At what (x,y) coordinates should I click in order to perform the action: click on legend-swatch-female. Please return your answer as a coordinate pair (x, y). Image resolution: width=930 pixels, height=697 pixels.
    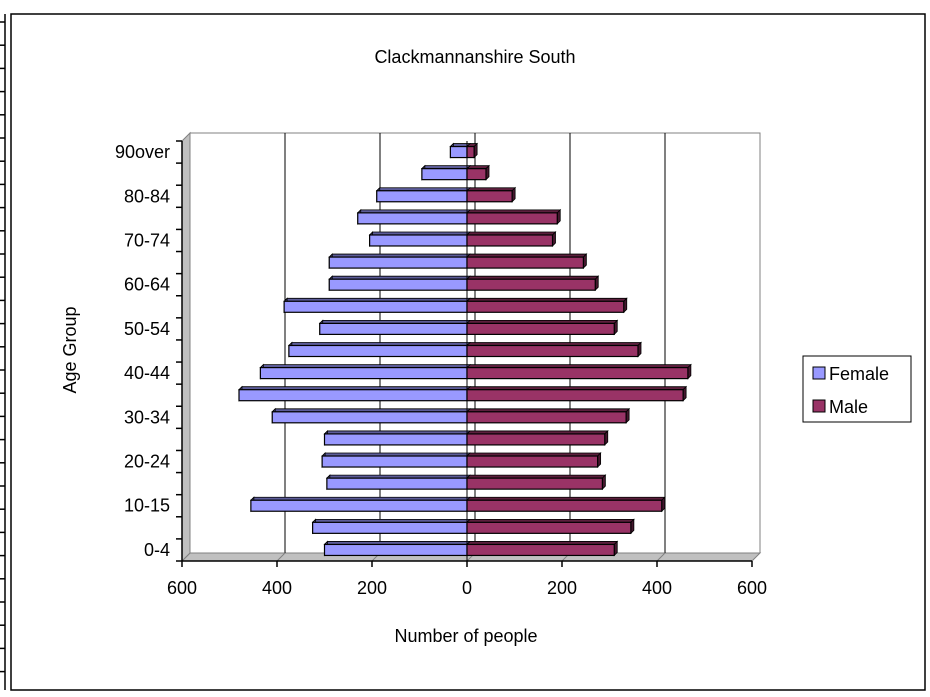
    Looking at the image, I should click on (819, 373).